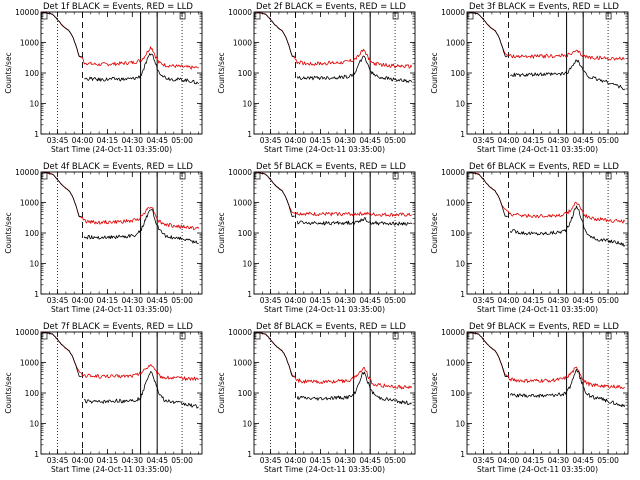 Image resolution: width=640 pixels, height=480 pixels. Describe the element at coordinates (331, 7) in the screenshot. I see `panel-title: Det 2f BLACK = Events, RED = LLD` at that location.